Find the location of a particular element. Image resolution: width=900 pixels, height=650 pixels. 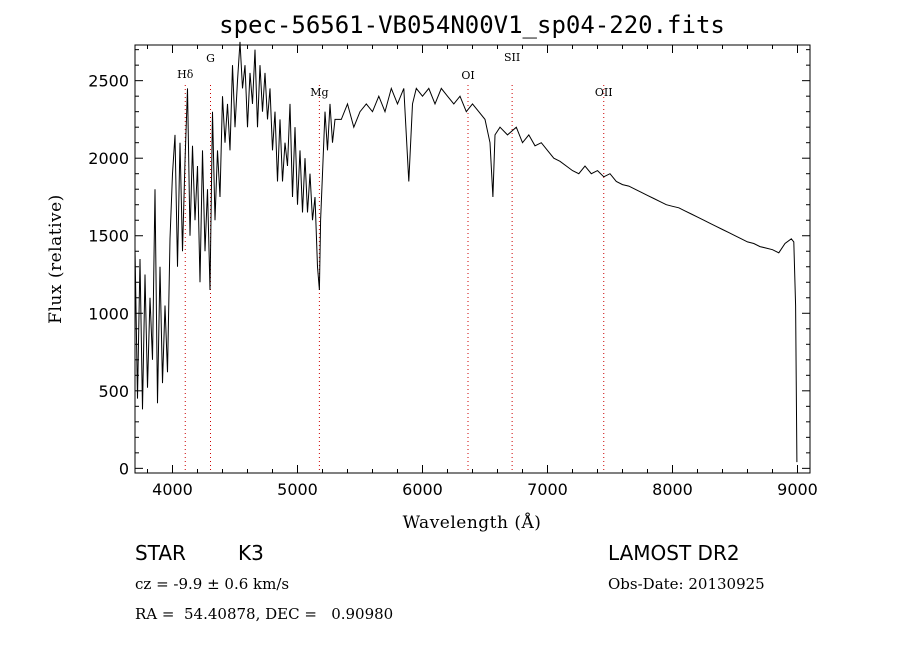

reference-line-label: G is located at coordinates (210, 58).